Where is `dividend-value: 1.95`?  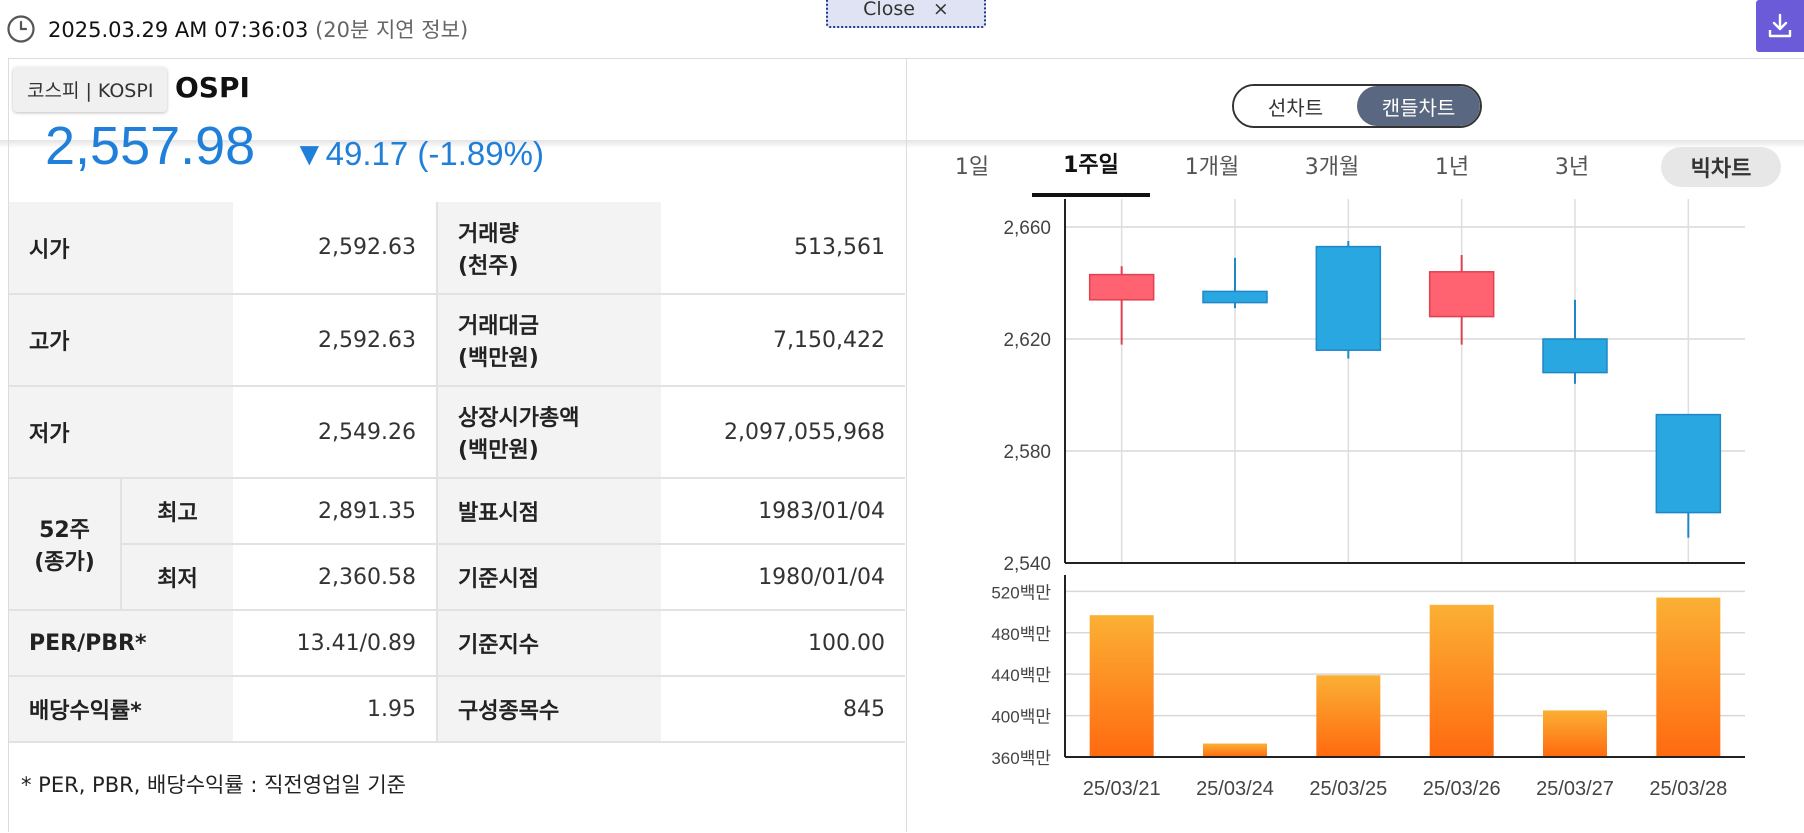
dividend-value: 1.95 is located at coordinates (335, 709).